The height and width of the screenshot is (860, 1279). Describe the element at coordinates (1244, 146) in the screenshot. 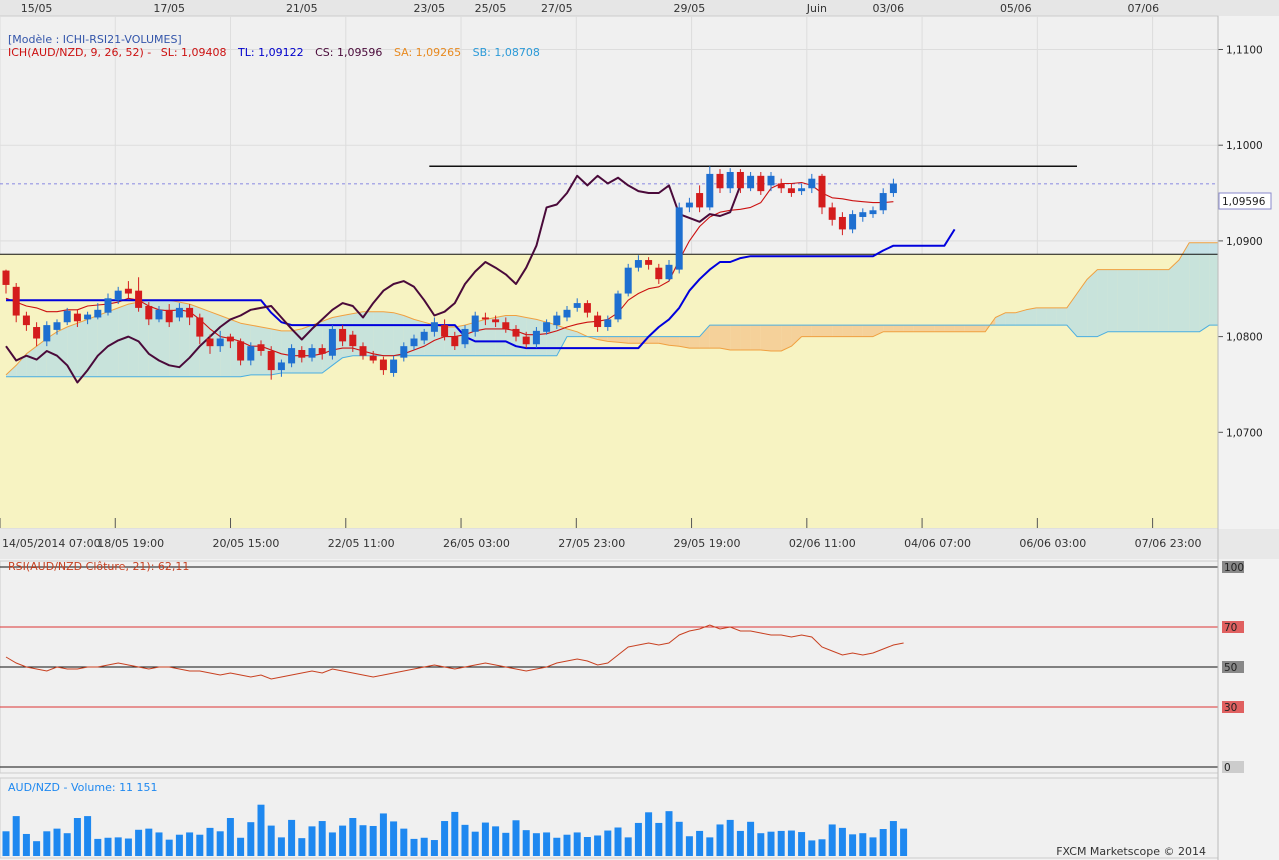

I see `price-tick-label: 1,1000` at that location.